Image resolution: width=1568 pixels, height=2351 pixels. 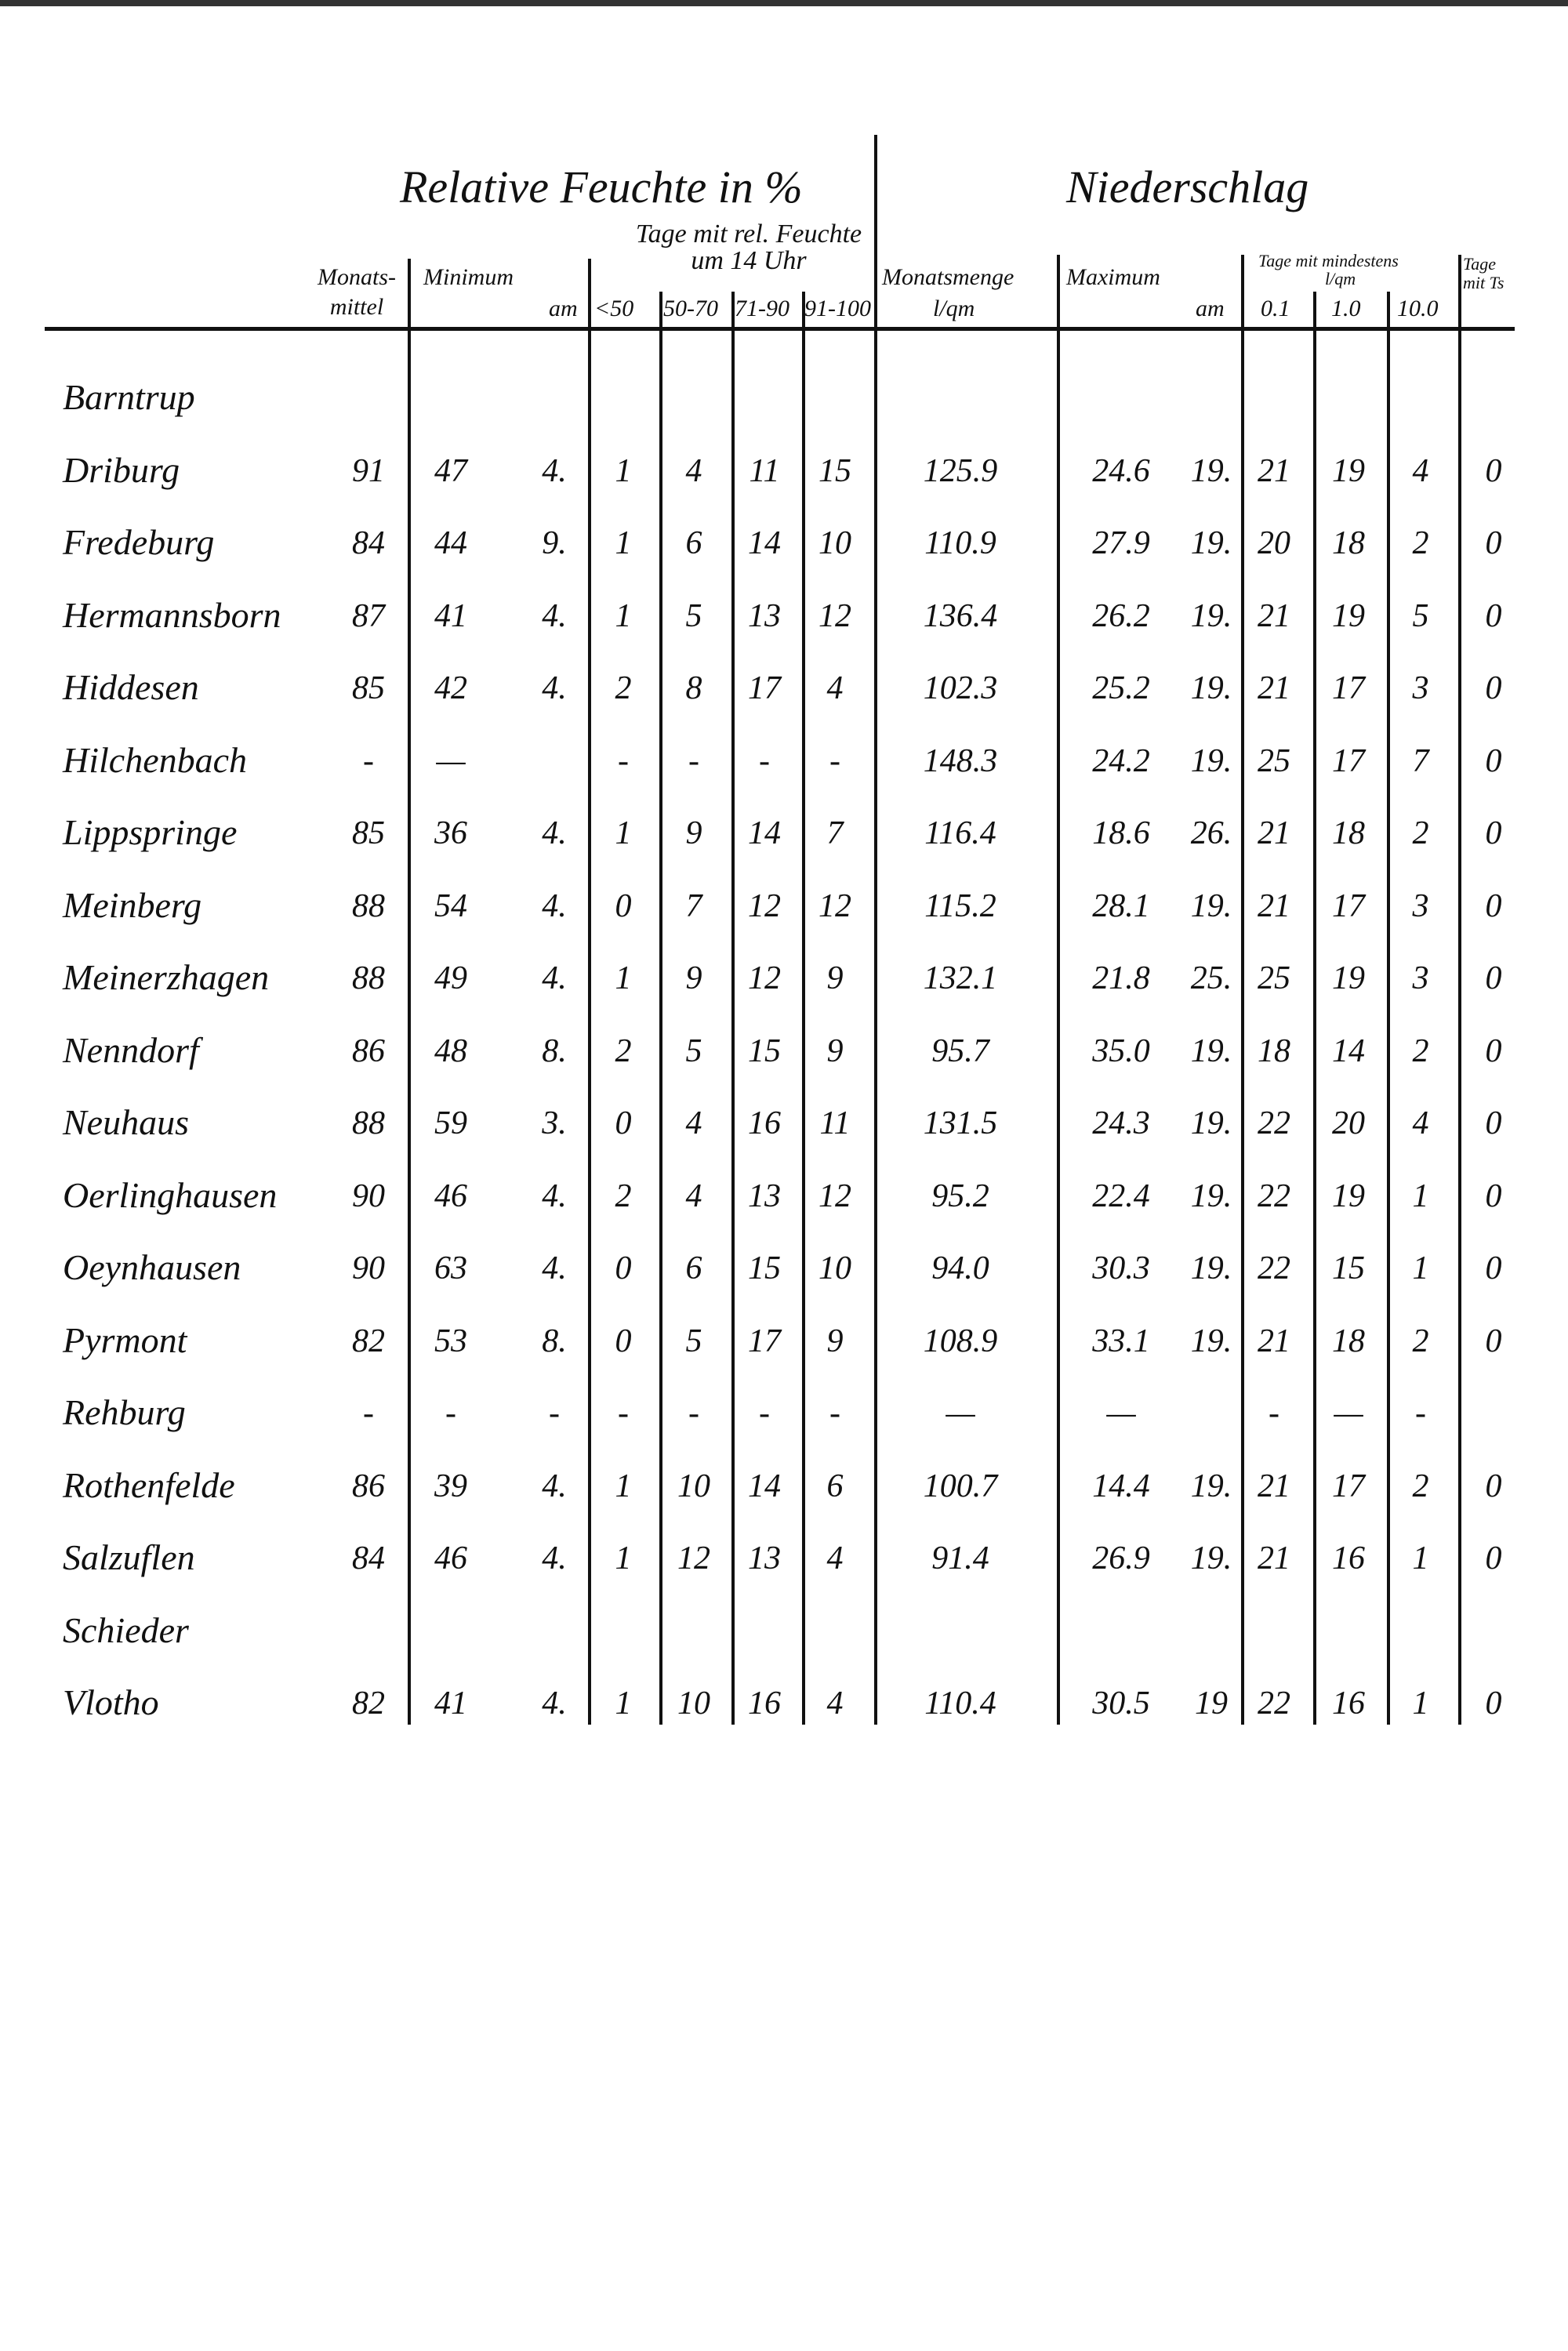 I want to click on cell-days-1-0: 15, so click(x=1348, y=1268).